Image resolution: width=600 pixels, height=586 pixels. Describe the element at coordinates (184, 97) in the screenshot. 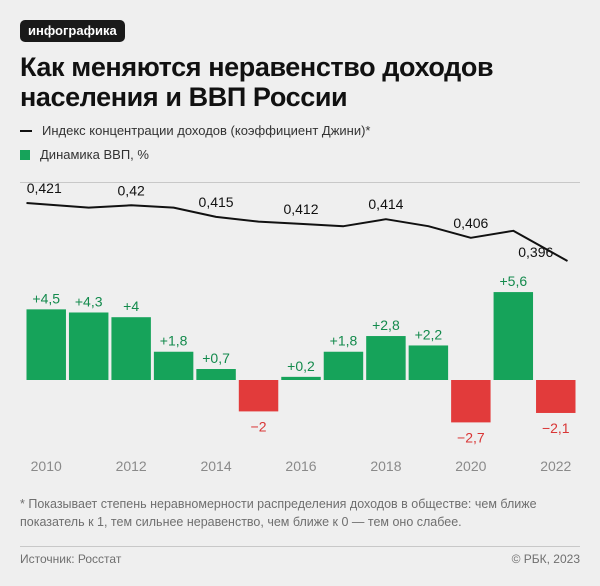

I see `title-line-2: населения и ВВП России` at that location.